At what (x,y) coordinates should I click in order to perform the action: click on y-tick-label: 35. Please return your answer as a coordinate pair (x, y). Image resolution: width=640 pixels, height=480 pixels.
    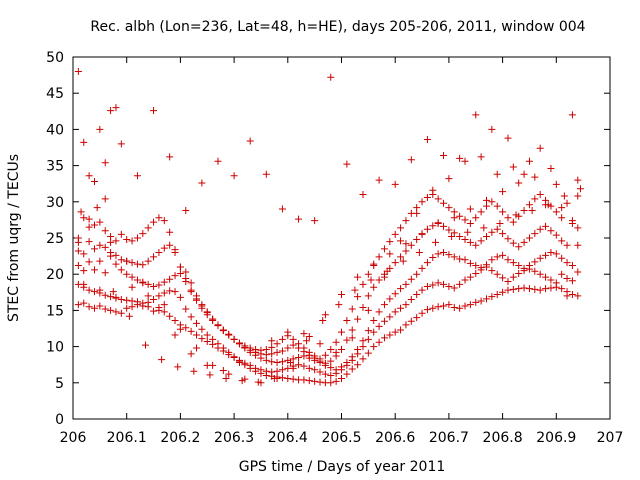
    Looking at the image, I should click on (55, 167).